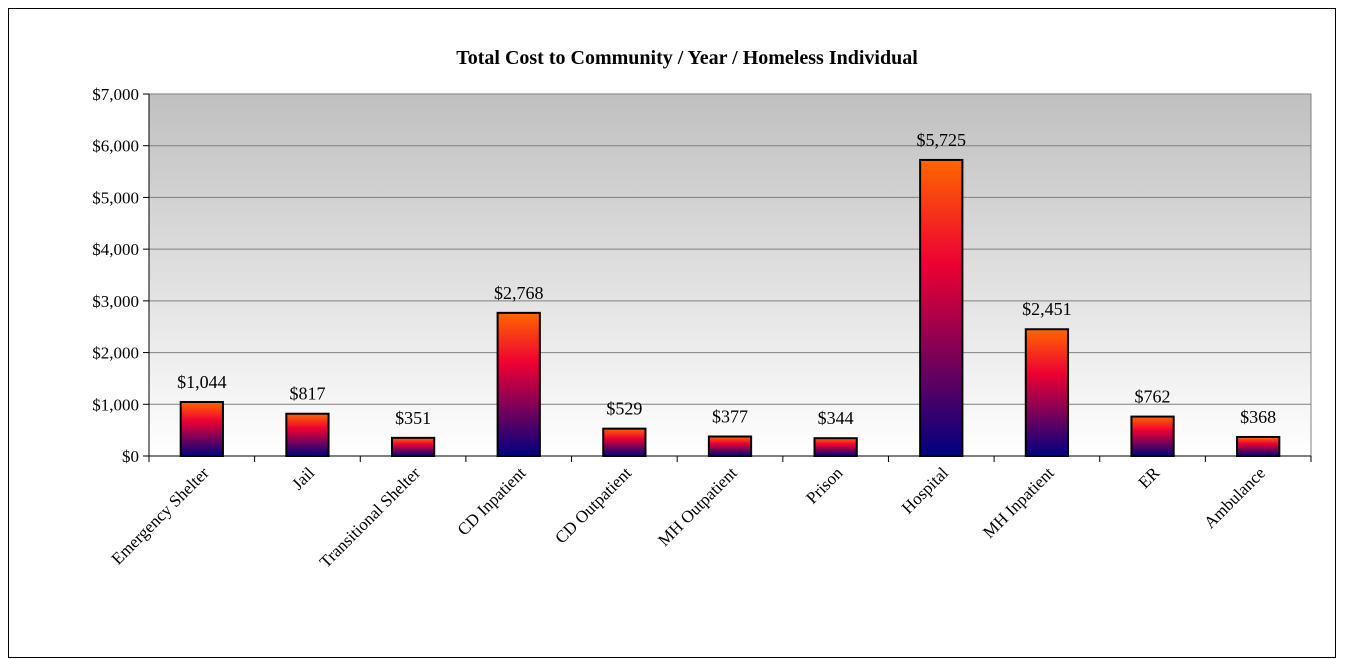  Describe the element at coordinates (303, 478) in the screenshot. I see `x-tick-label: Jail` at that location.